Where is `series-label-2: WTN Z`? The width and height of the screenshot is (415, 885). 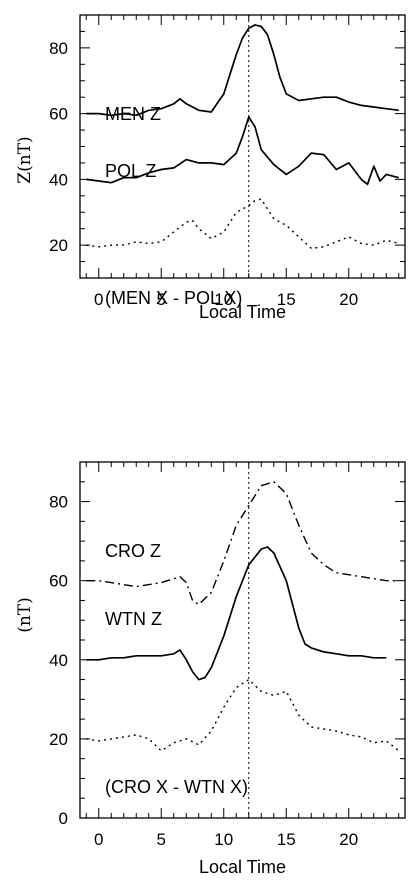 series-label-2: WTN Z is located at coordinates (133, 619).